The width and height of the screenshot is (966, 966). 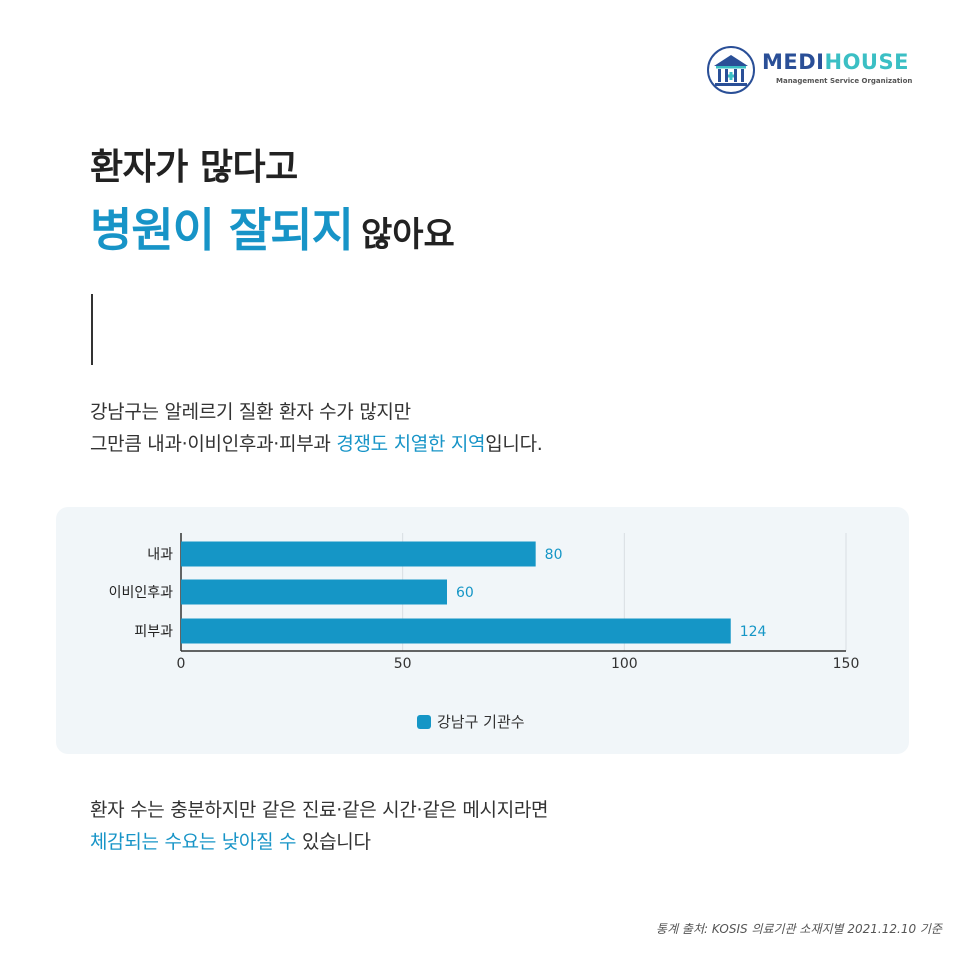 I want to click on intro-highlight: 경쟁도 치열한 지역, so click(x=411, y=444).